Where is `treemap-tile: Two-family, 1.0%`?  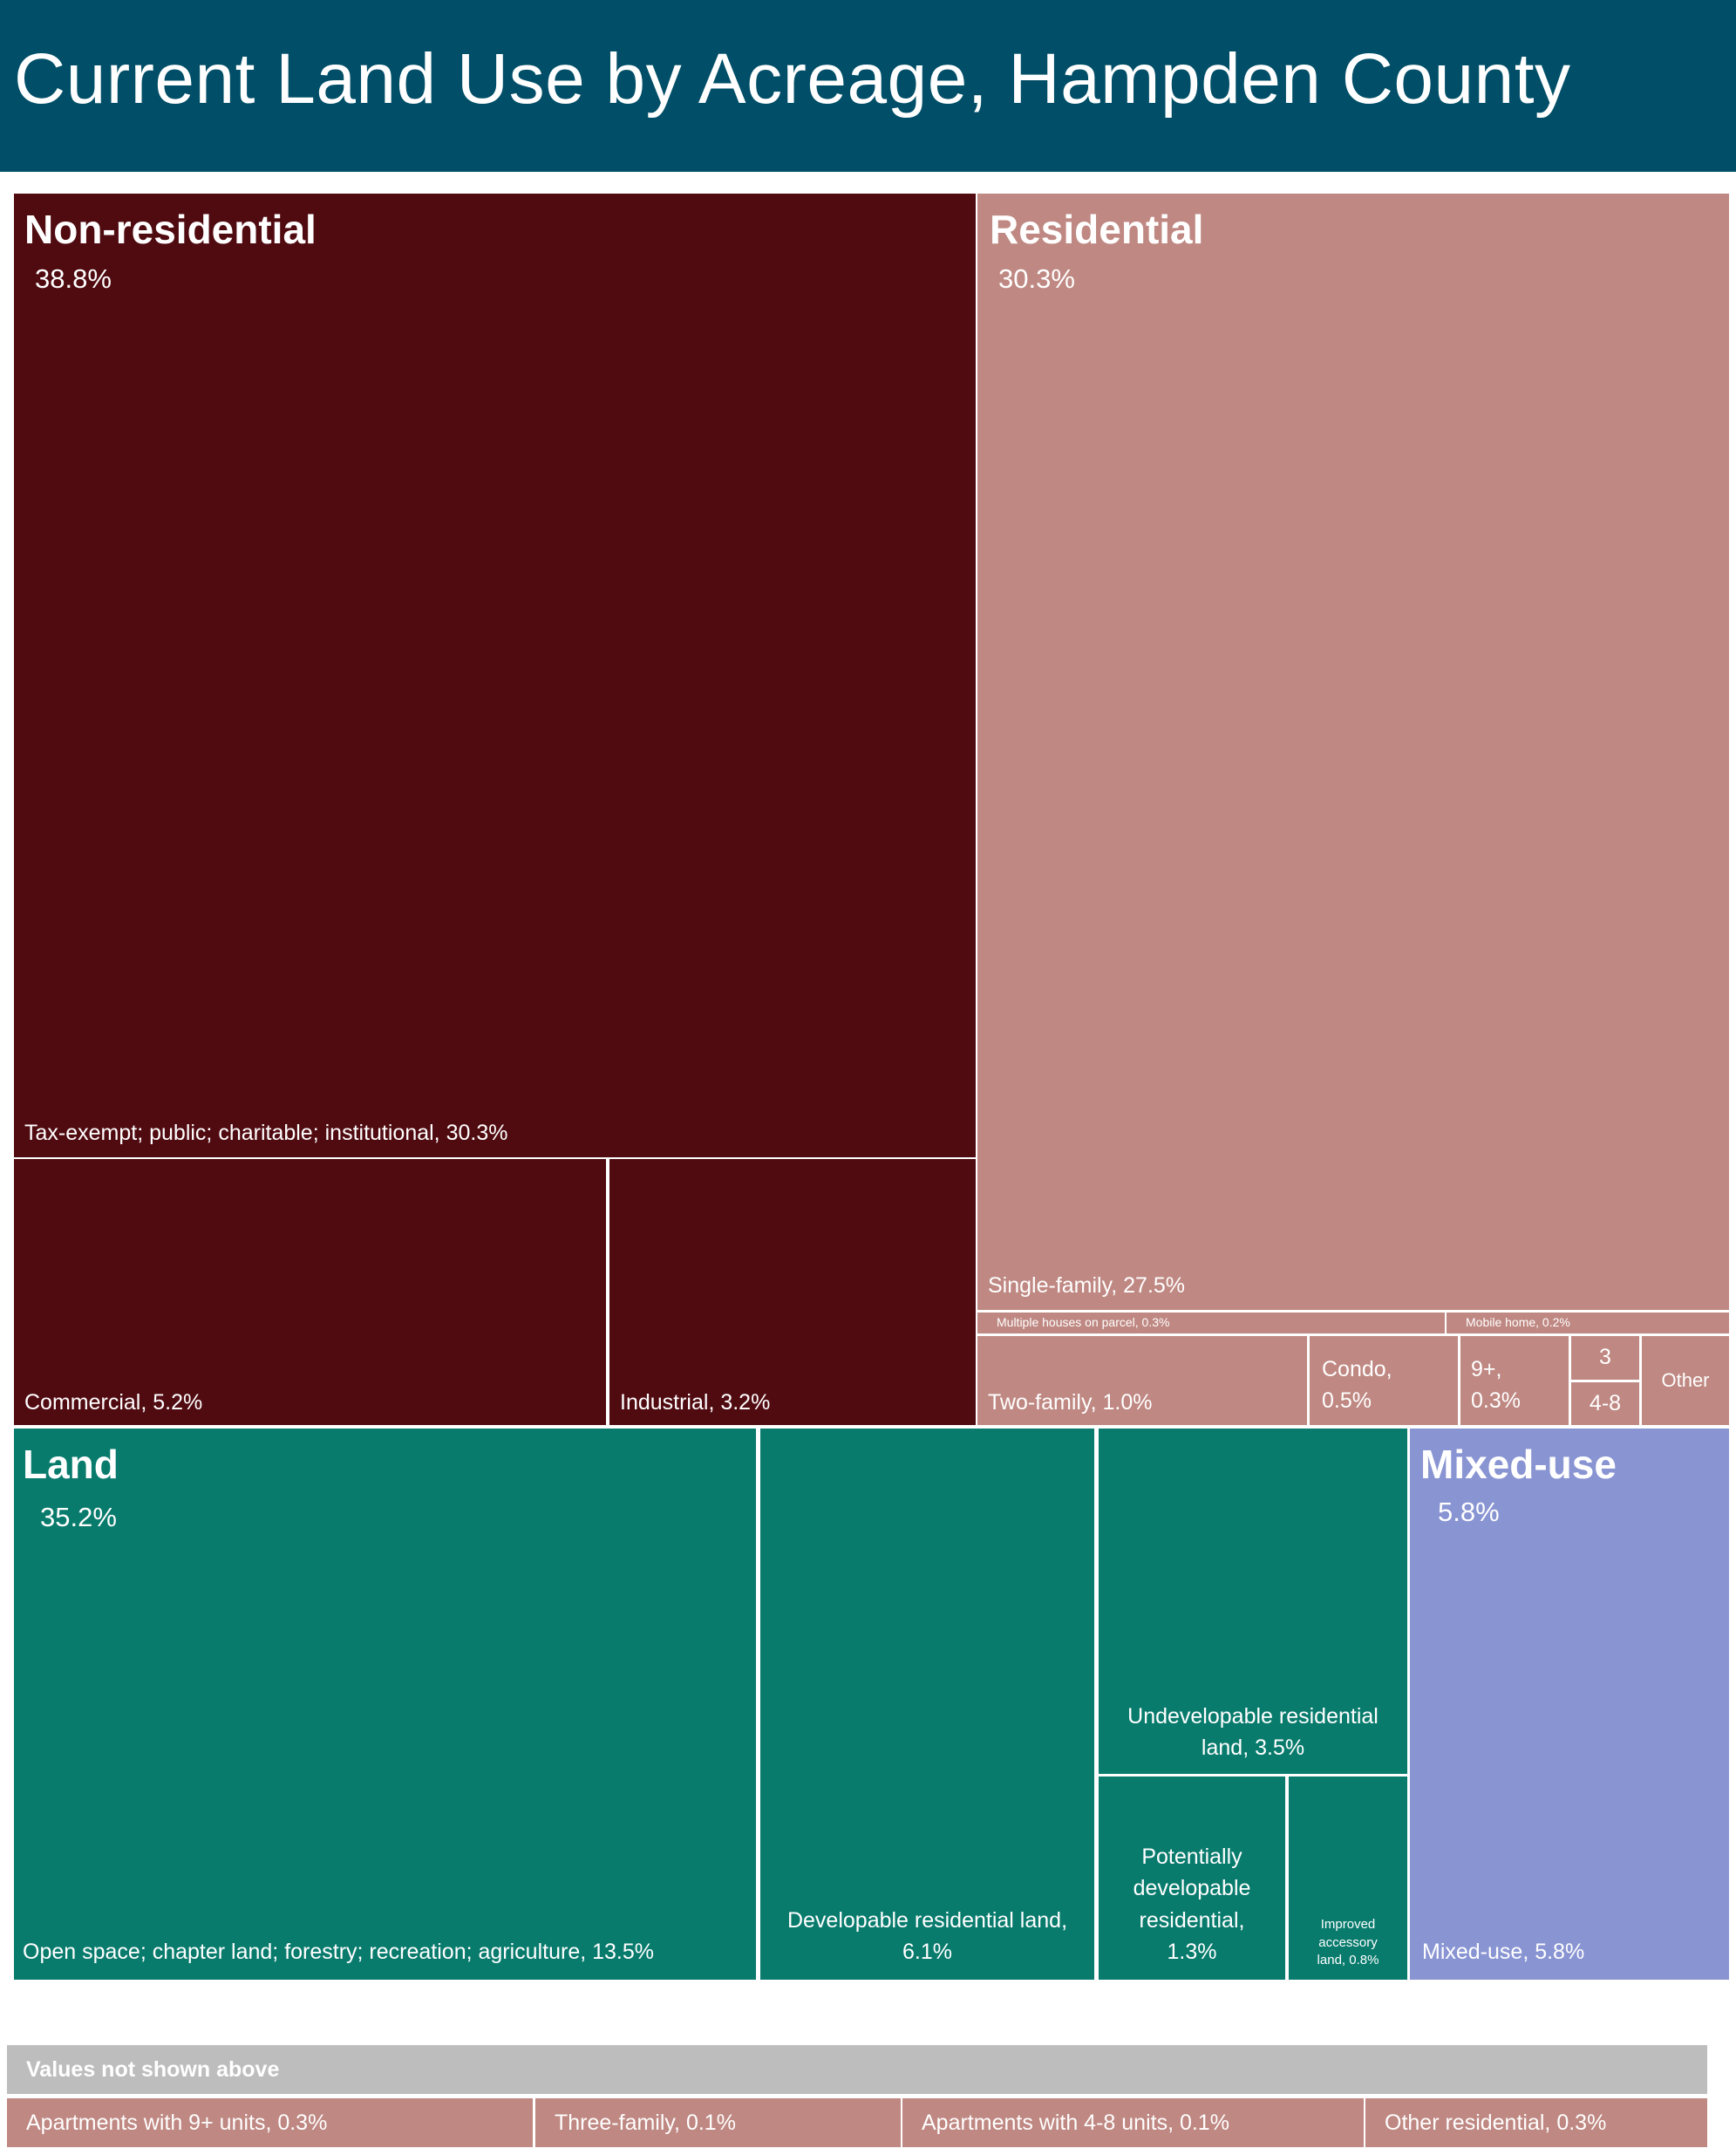
treemap-tile: Two-family, 1.0% is located at coordinates (1142, 1380).